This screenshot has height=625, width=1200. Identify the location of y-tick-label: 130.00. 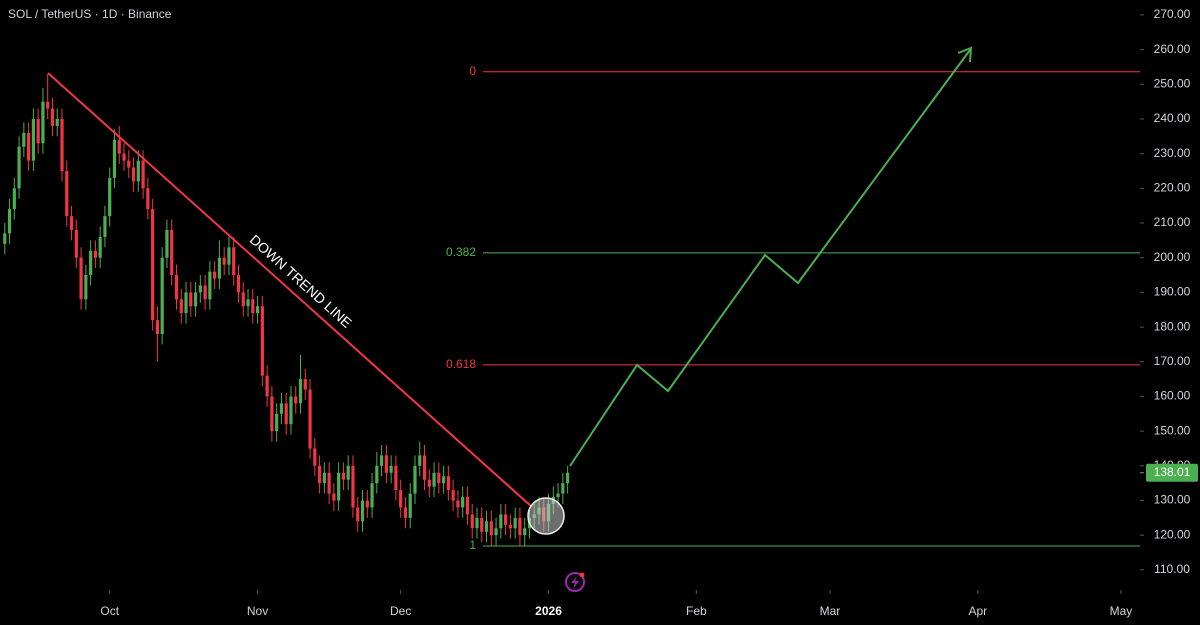
(1172, 500).